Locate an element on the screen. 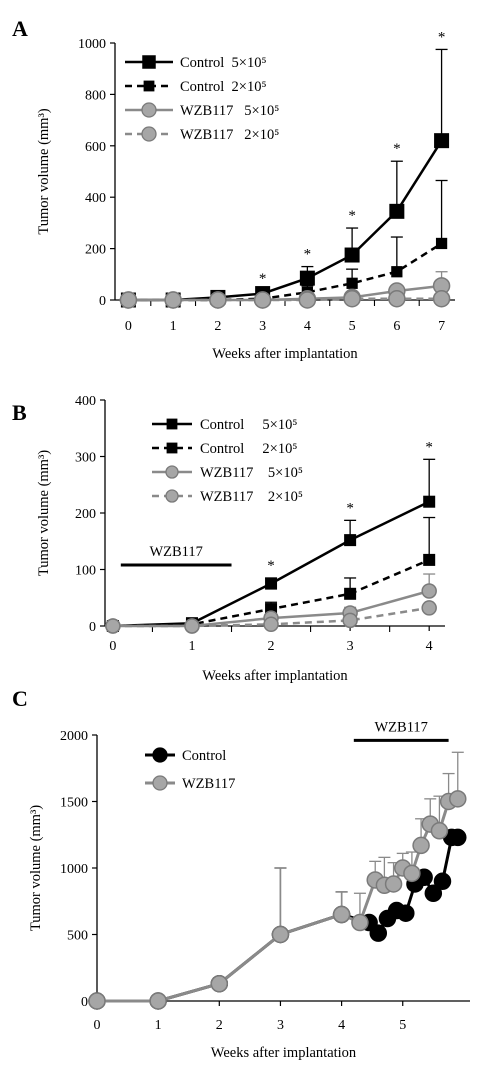  panel-letter: C is located at coordinates (20, 698).